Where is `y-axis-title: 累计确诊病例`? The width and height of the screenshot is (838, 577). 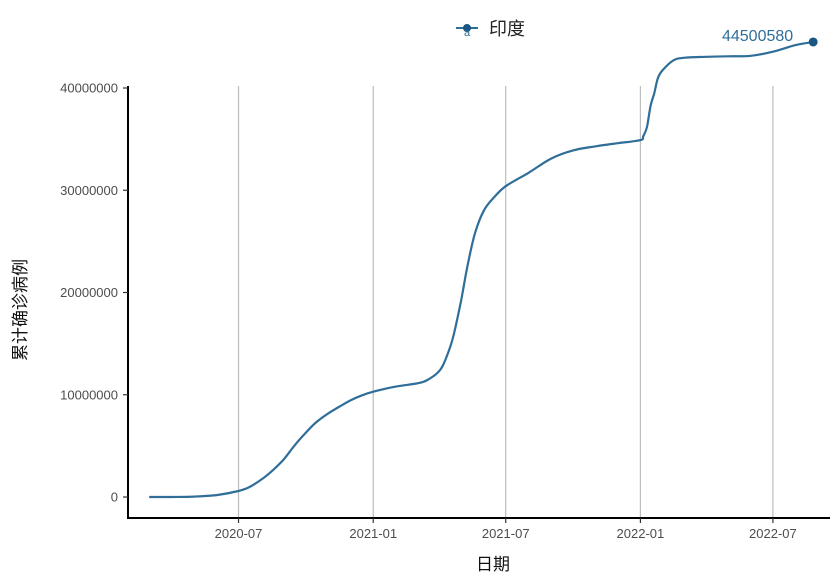 y-axis-title: 累计确诊病例 is located at coordinates (21, 310).